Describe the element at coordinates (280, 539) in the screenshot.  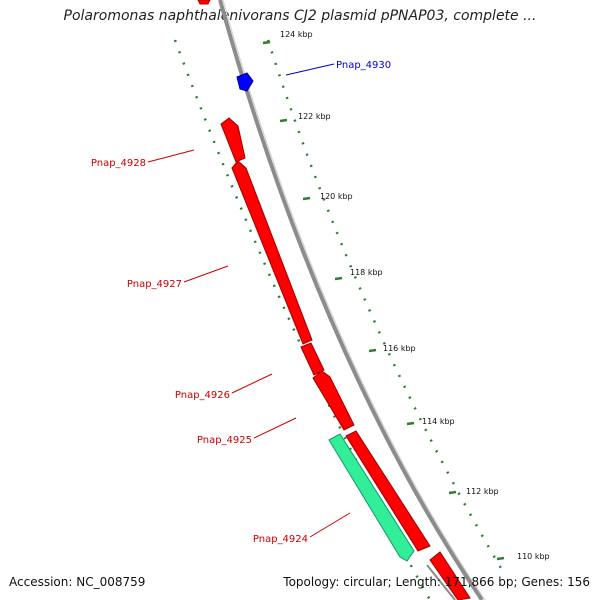
I see `gene-label-pnap-4924: Pnap_4924` at that location.